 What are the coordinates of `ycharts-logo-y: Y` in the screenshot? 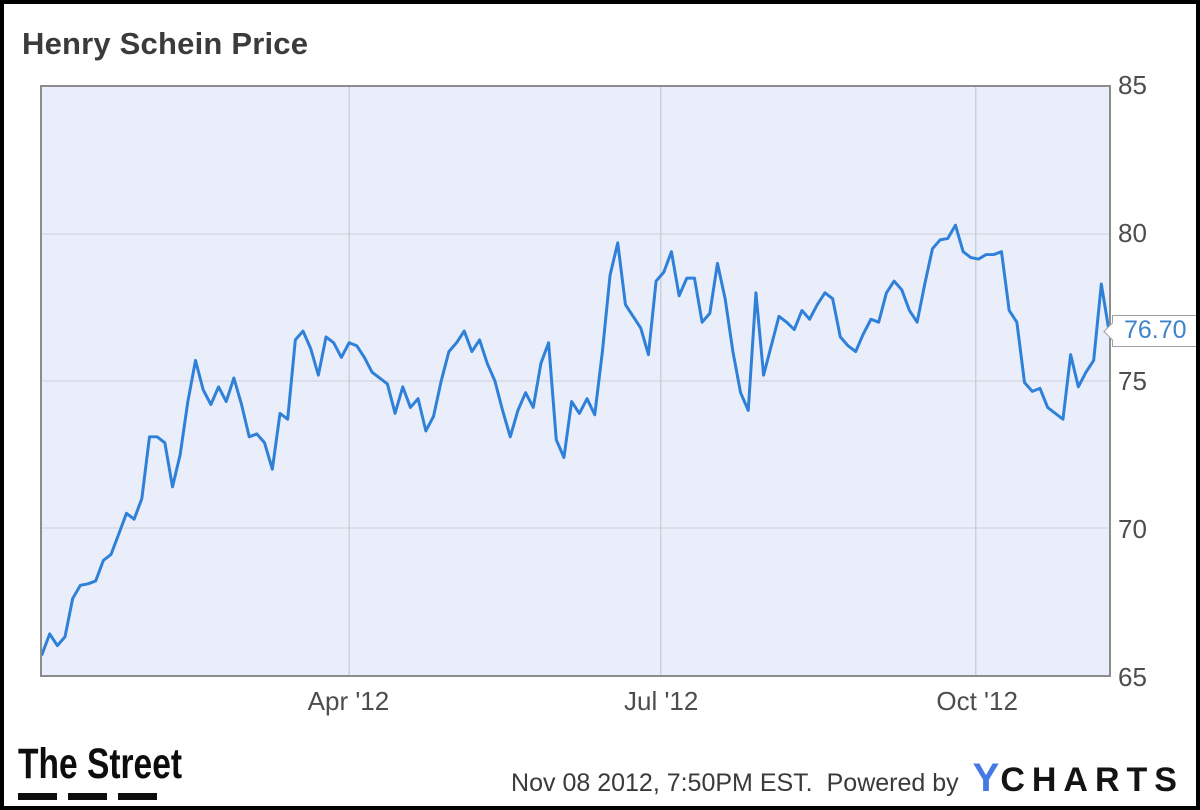 It's located at (986, 778).